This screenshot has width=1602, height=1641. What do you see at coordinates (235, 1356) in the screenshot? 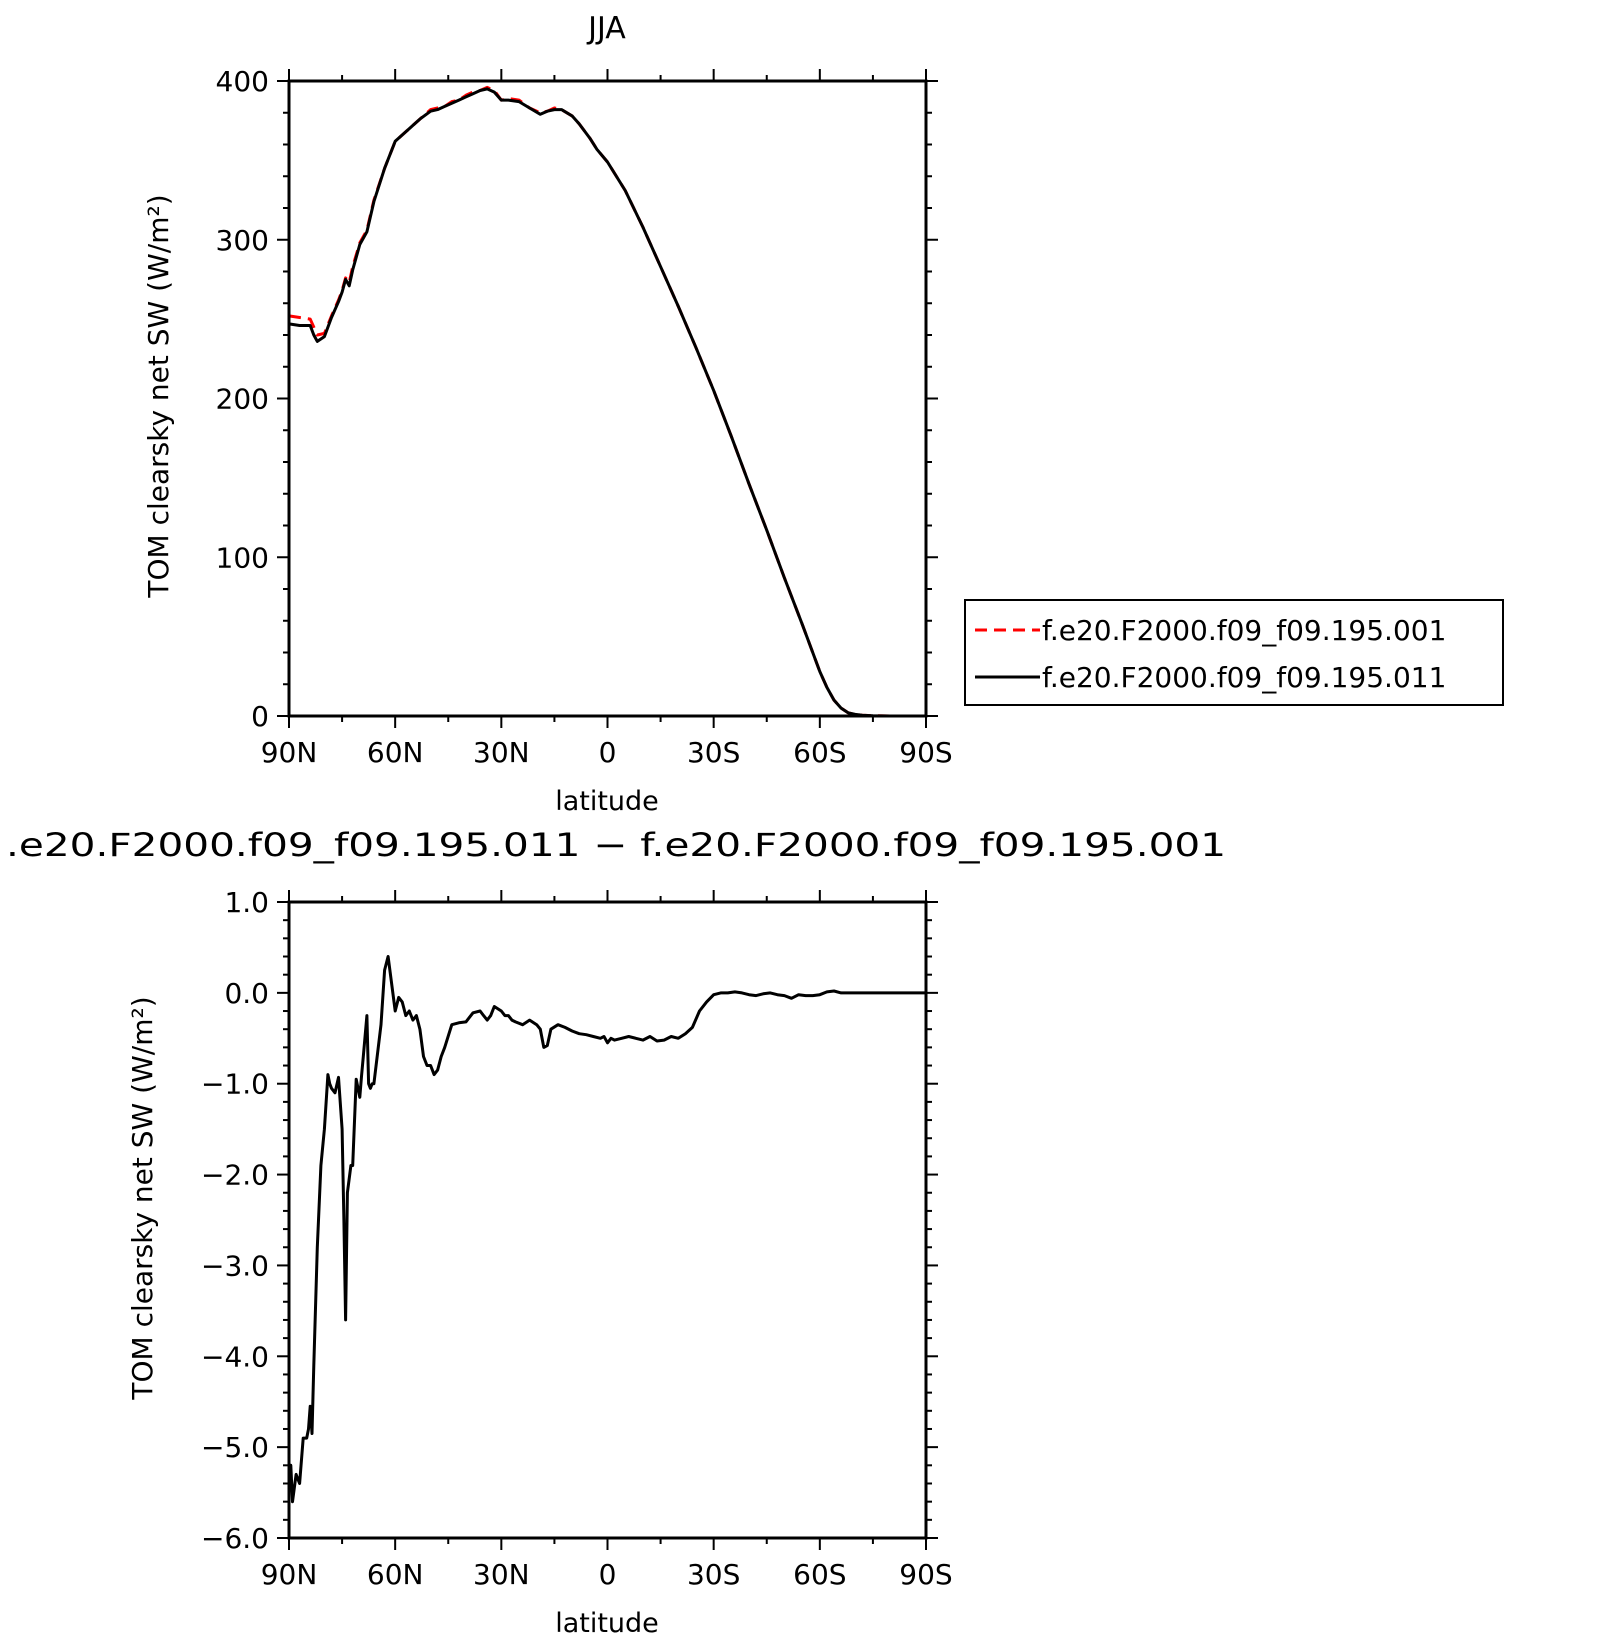
I see `y-tick-label: −4.0` at bounding box center [235, 1356].